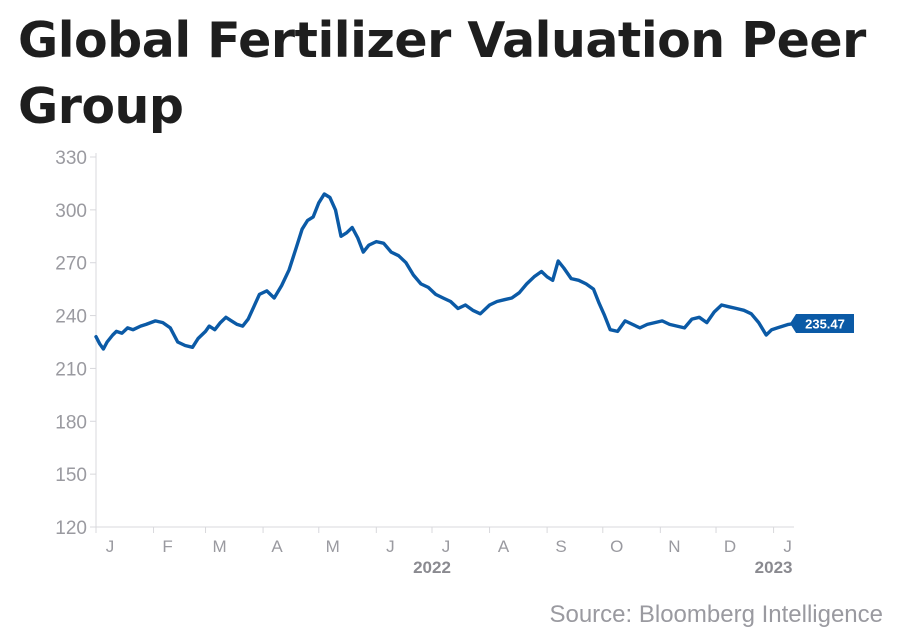 This screenshot has height=643, width=899. Describe the element at coordinates (71, 264) in the screenshot. I see `y-tick-label: 270` at that location.